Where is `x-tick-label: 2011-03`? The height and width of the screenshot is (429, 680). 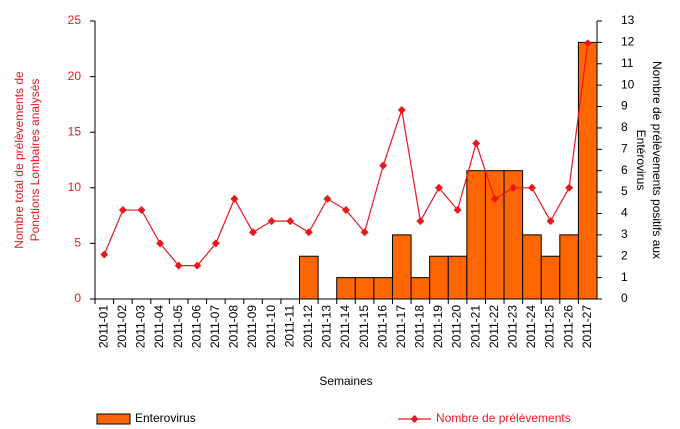 x-tick-label: 2011-03 is located at coordinates (141, 326).